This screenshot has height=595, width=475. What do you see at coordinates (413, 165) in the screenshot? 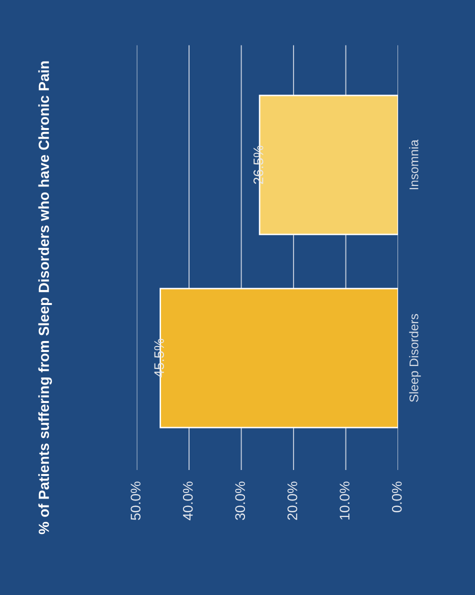
I see `y-tick-label: Insomnia` at bounding box center [413, 165].